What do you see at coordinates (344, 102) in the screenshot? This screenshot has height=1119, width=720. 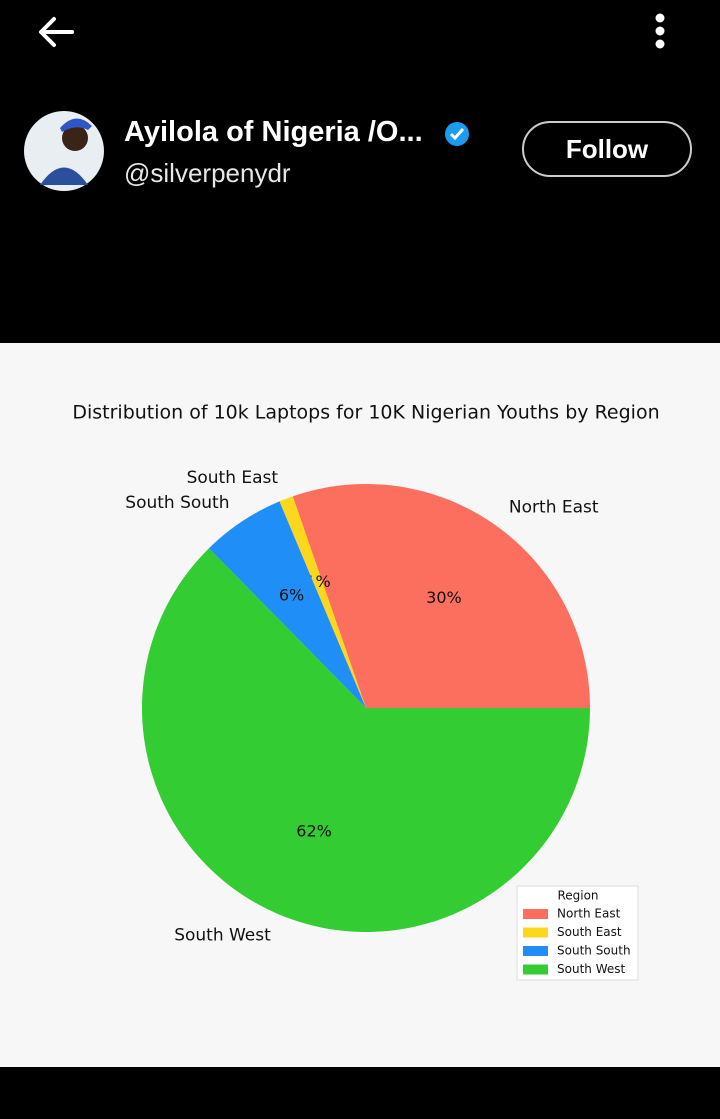 I see `header-icons` at bounding box center [344, 102].